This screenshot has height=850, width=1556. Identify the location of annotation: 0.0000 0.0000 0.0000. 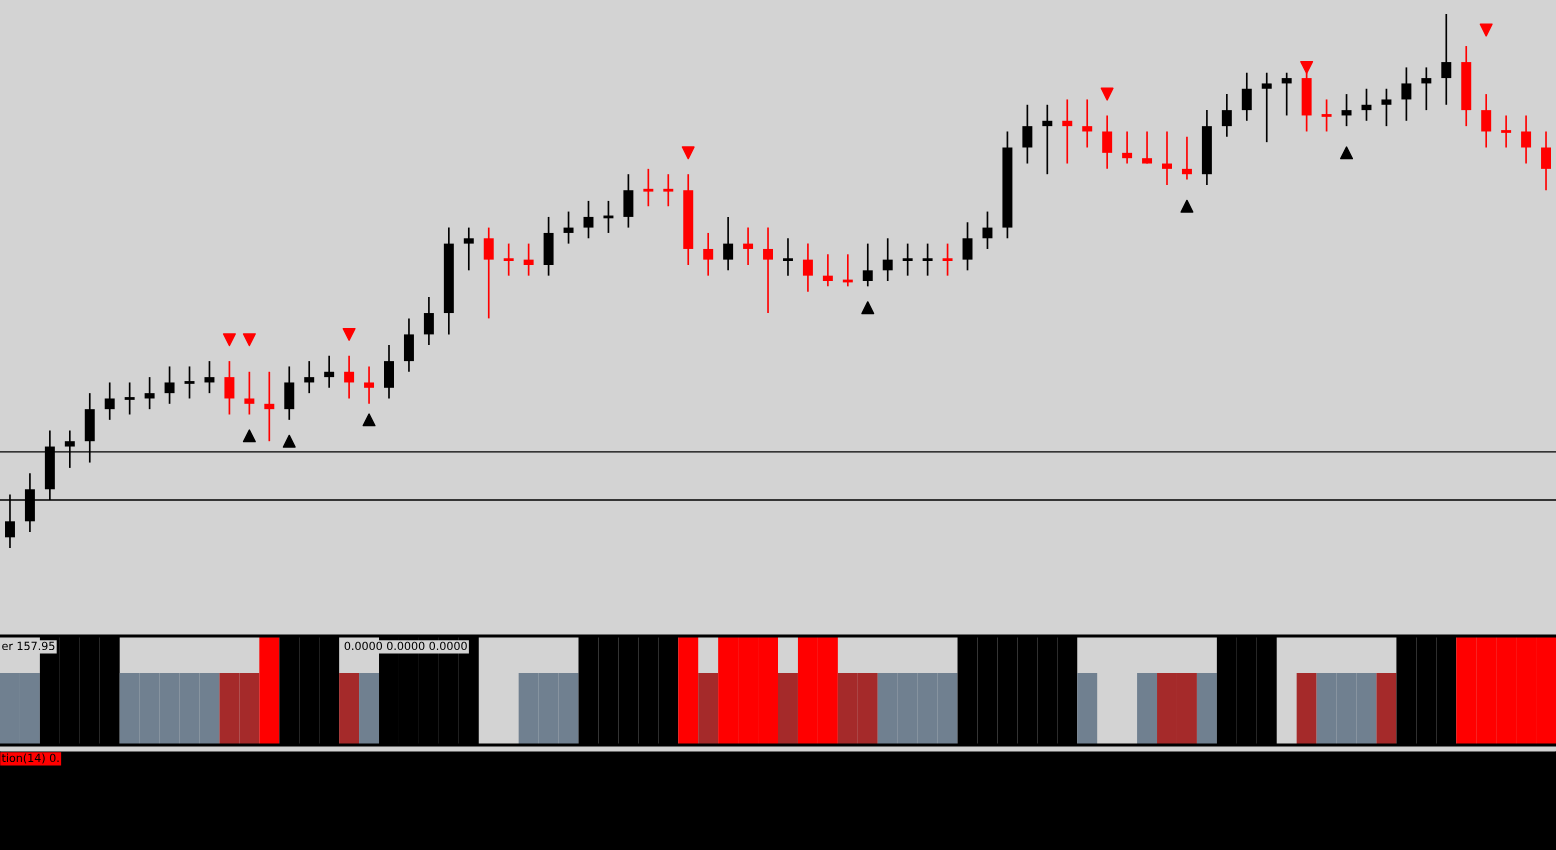
(405, 646).